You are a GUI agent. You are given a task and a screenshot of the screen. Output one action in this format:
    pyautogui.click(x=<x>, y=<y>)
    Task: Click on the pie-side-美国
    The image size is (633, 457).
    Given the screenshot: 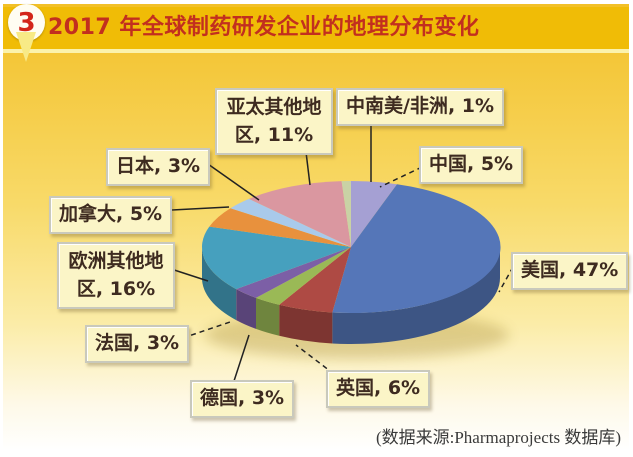 What is the action you would take?
    pyautogui.click(x=416, y=296)
    